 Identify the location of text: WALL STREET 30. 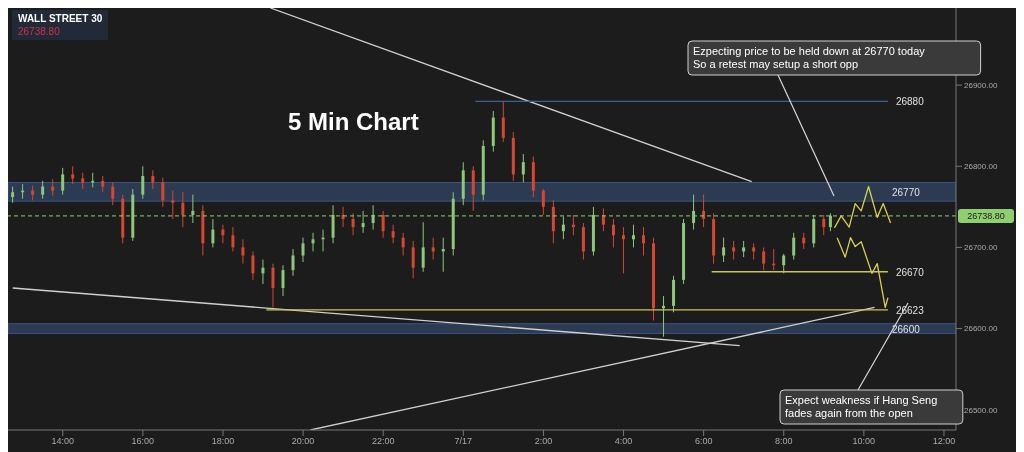
(60, 18).